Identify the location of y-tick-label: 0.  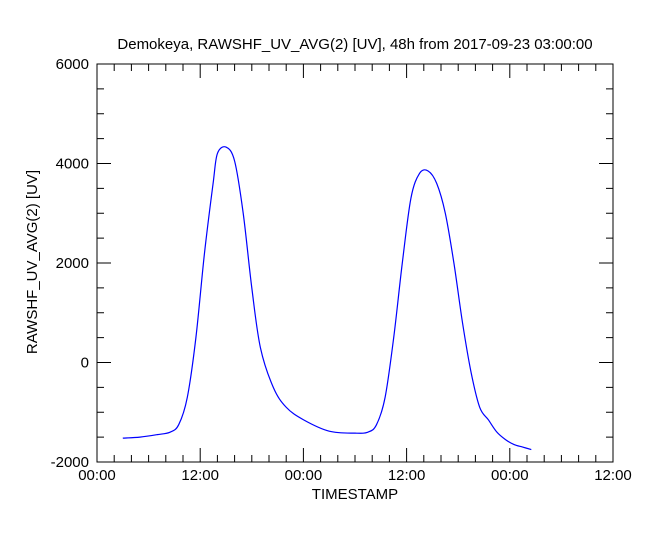
(85, 363).